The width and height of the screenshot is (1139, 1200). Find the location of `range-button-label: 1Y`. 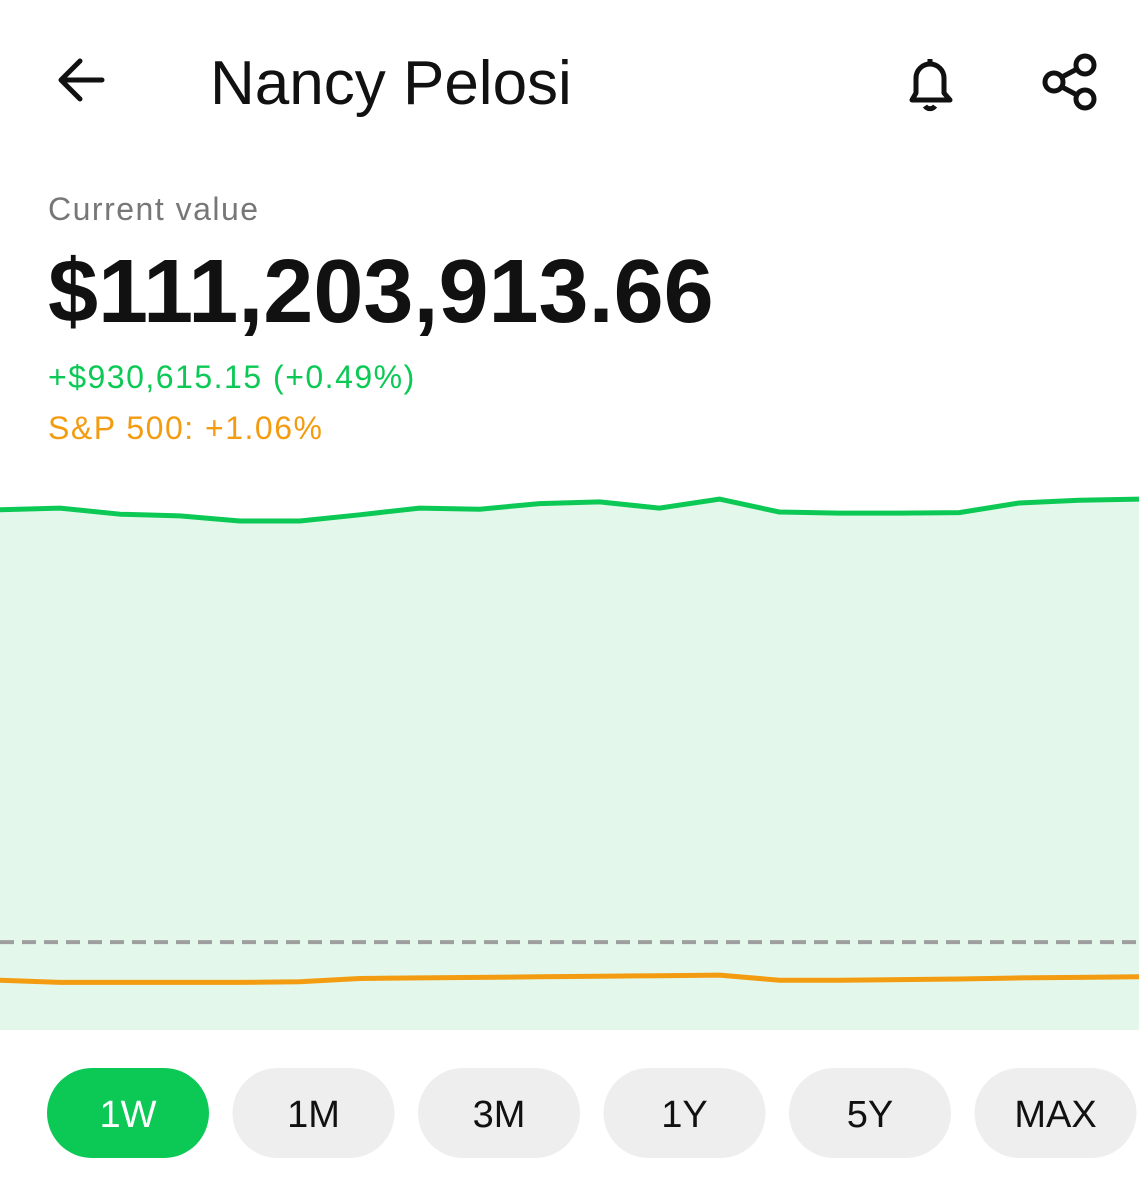

range-button-label: 1Y is located at coordinates (684, 1115).